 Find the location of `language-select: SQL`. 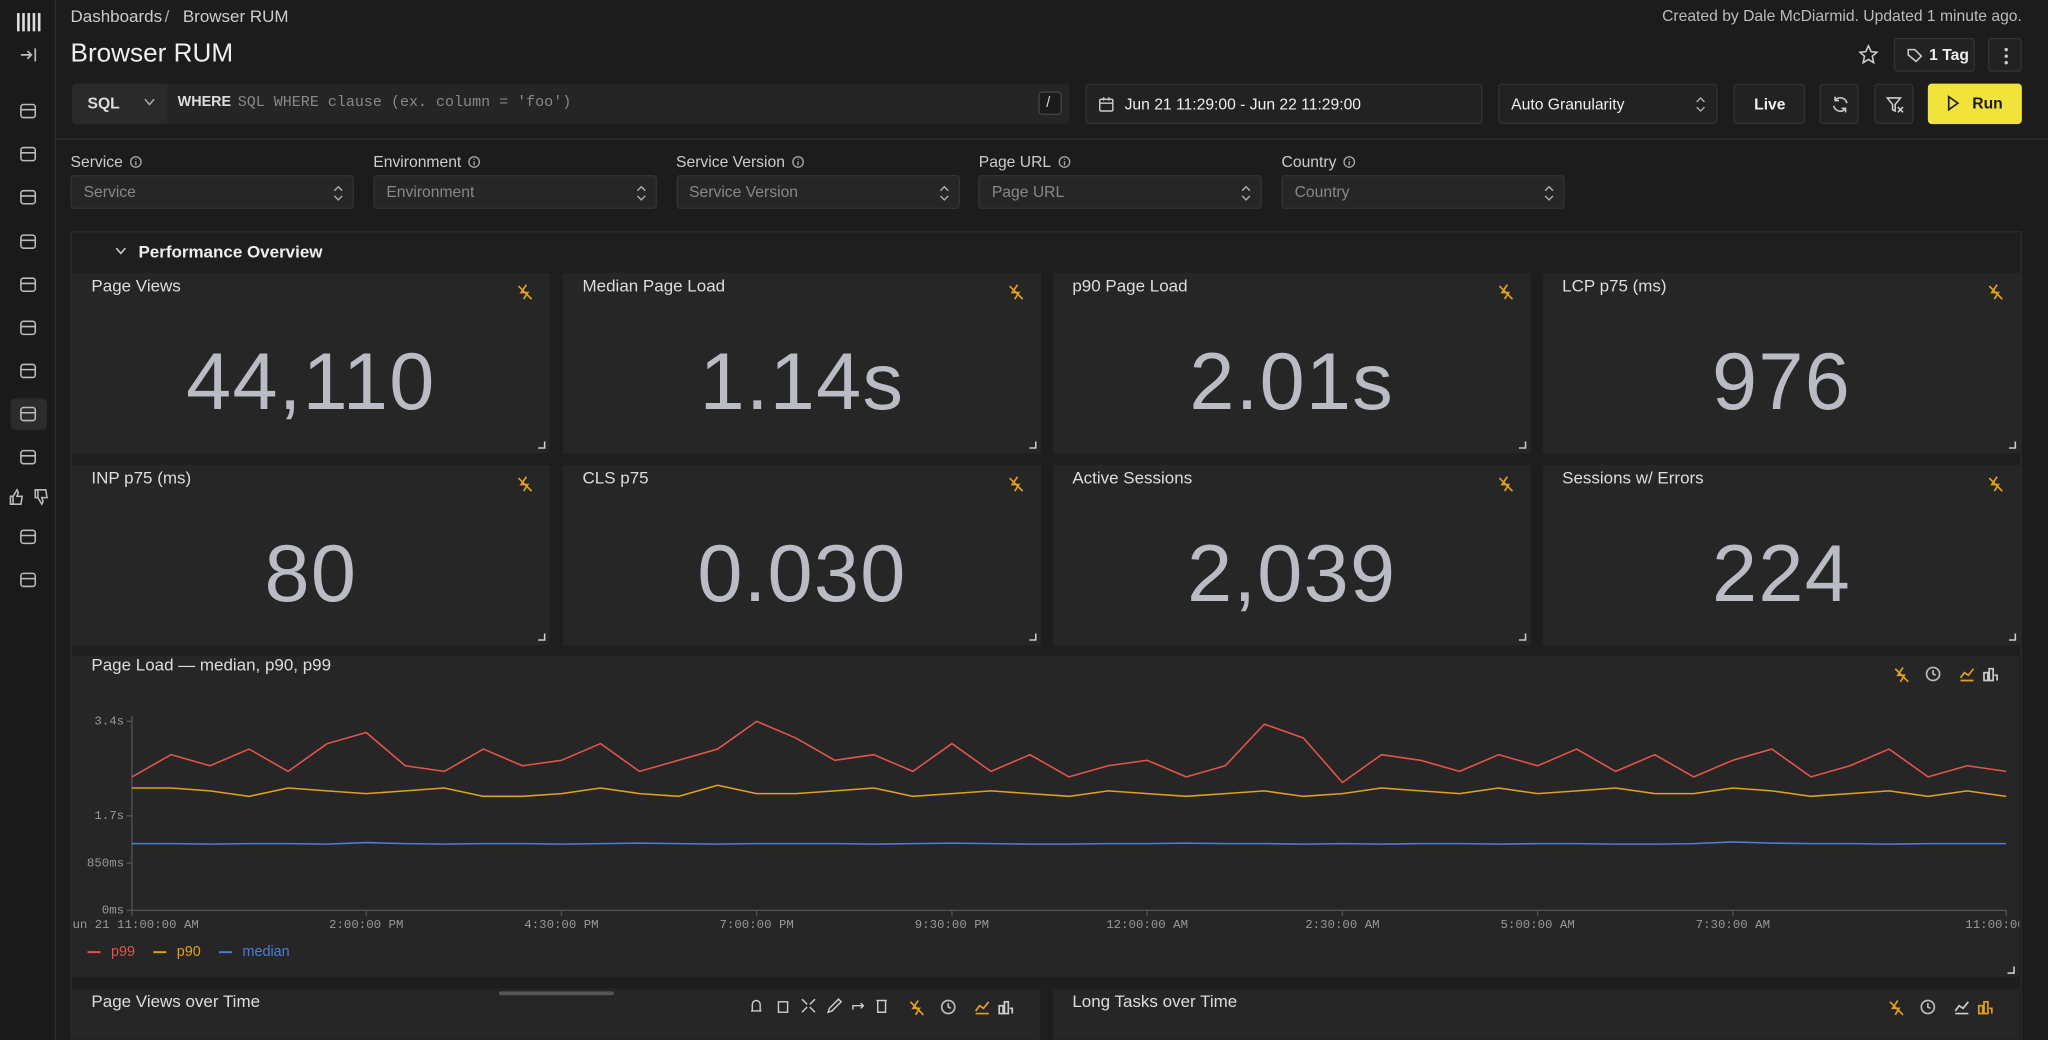

language-select: SQL is located at coordinates (120, 104).